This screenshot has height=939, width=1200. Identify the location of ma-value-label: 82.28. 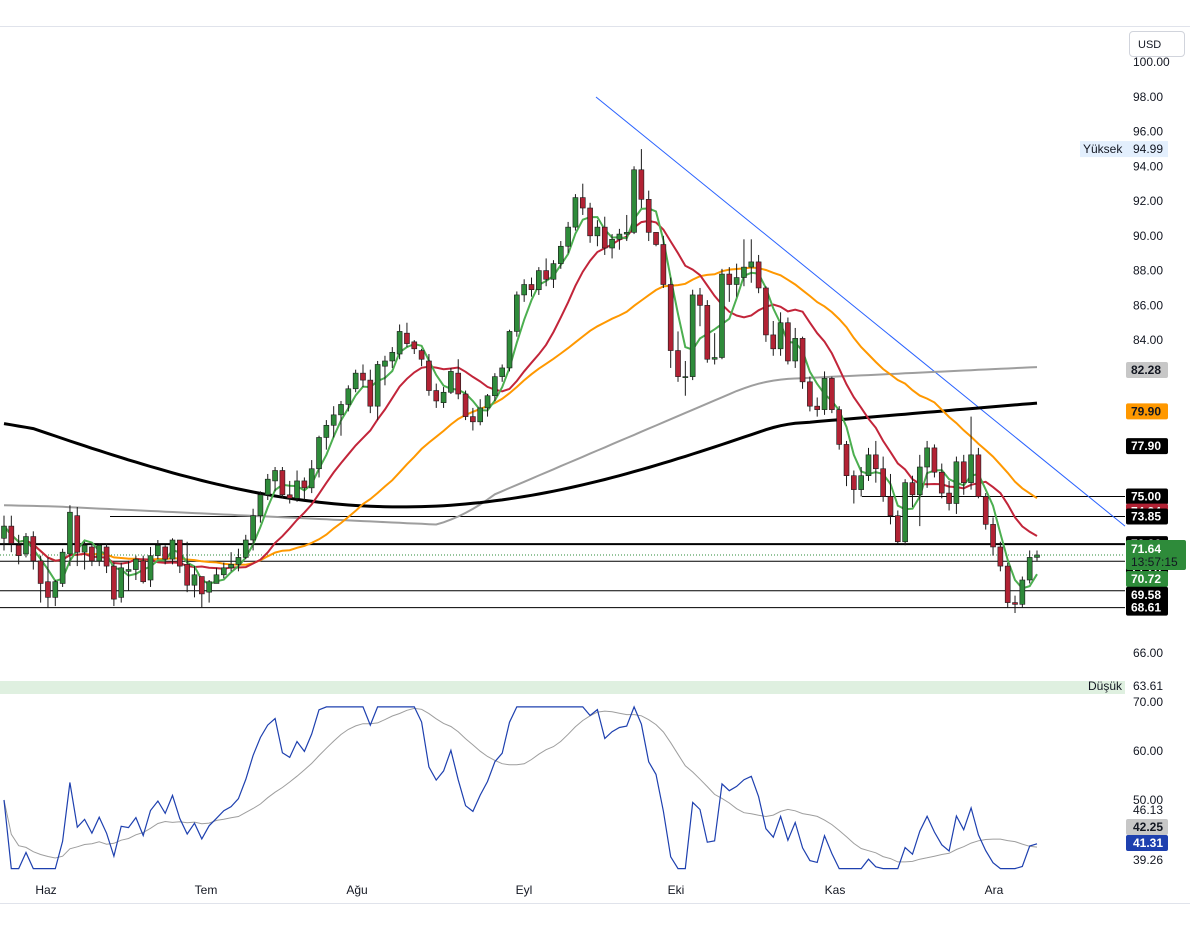
(1146, 370).